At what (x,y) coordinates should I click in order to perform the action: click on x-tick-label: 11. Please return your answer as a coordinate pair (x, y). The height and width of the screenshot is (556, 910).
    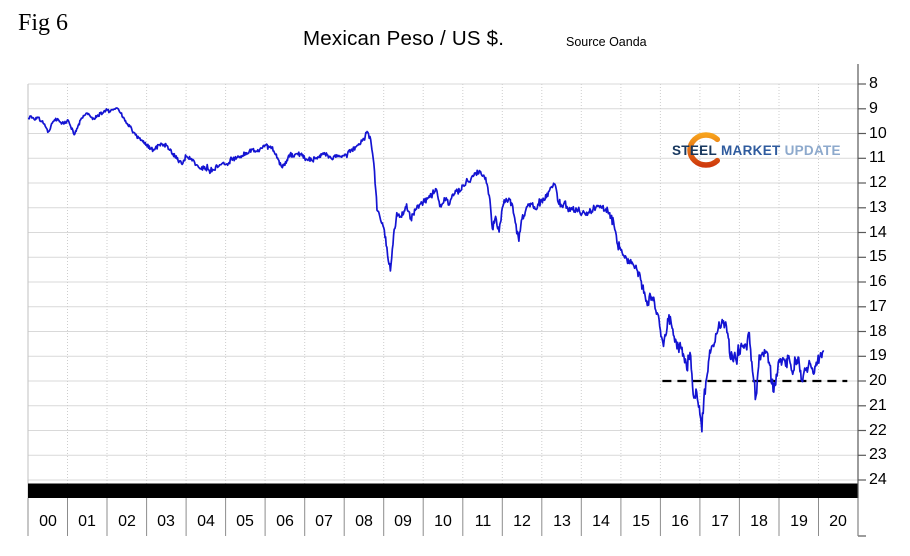
    Looking at the image, I should click on (483, 521).